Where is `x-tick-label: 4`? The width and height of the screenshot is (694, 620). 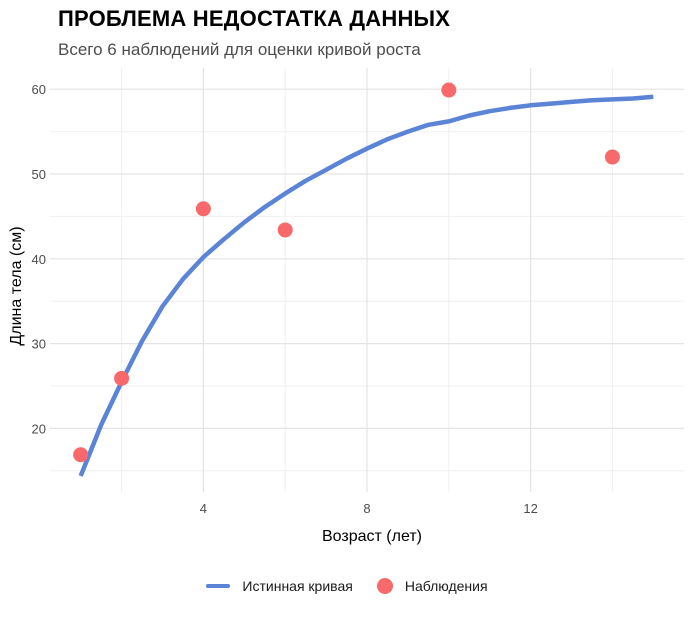 x-tick-label: 4 is located at coordinates (203, 508).